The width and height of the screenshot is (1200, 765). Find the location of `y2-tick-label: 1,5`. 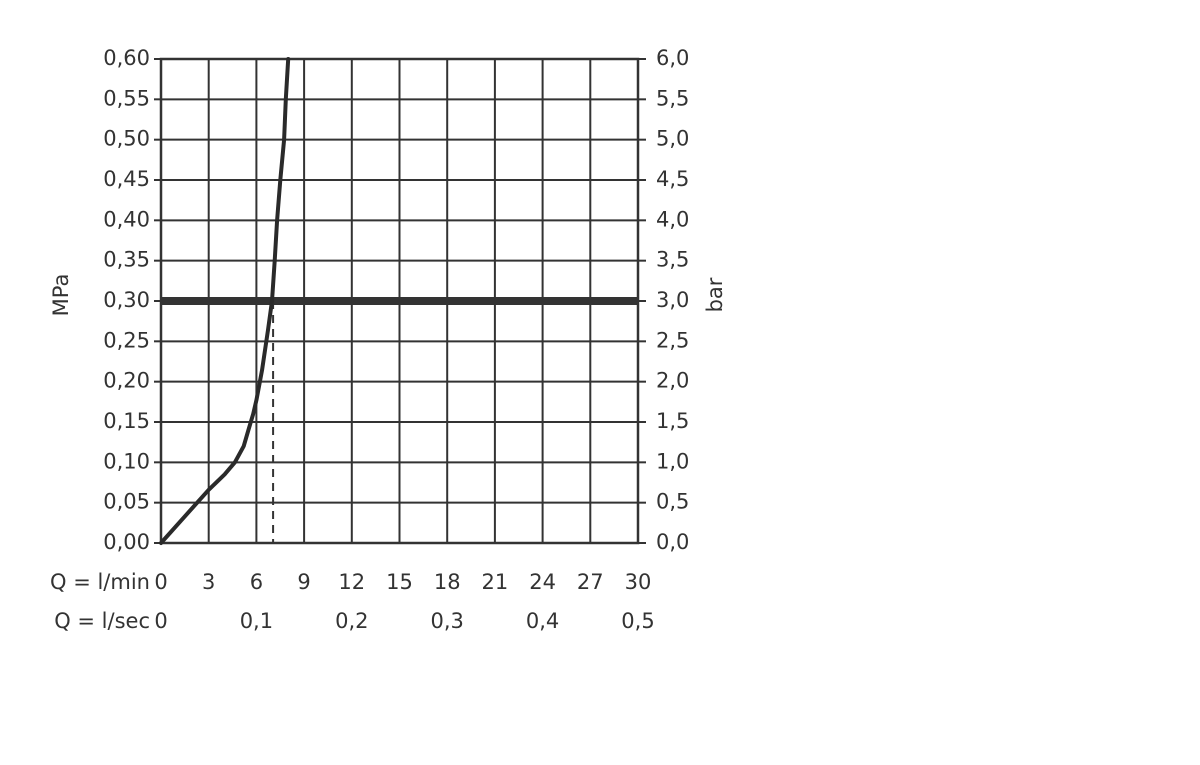

y2-tick-label: 1,5 is located at coordinates (672, 421).